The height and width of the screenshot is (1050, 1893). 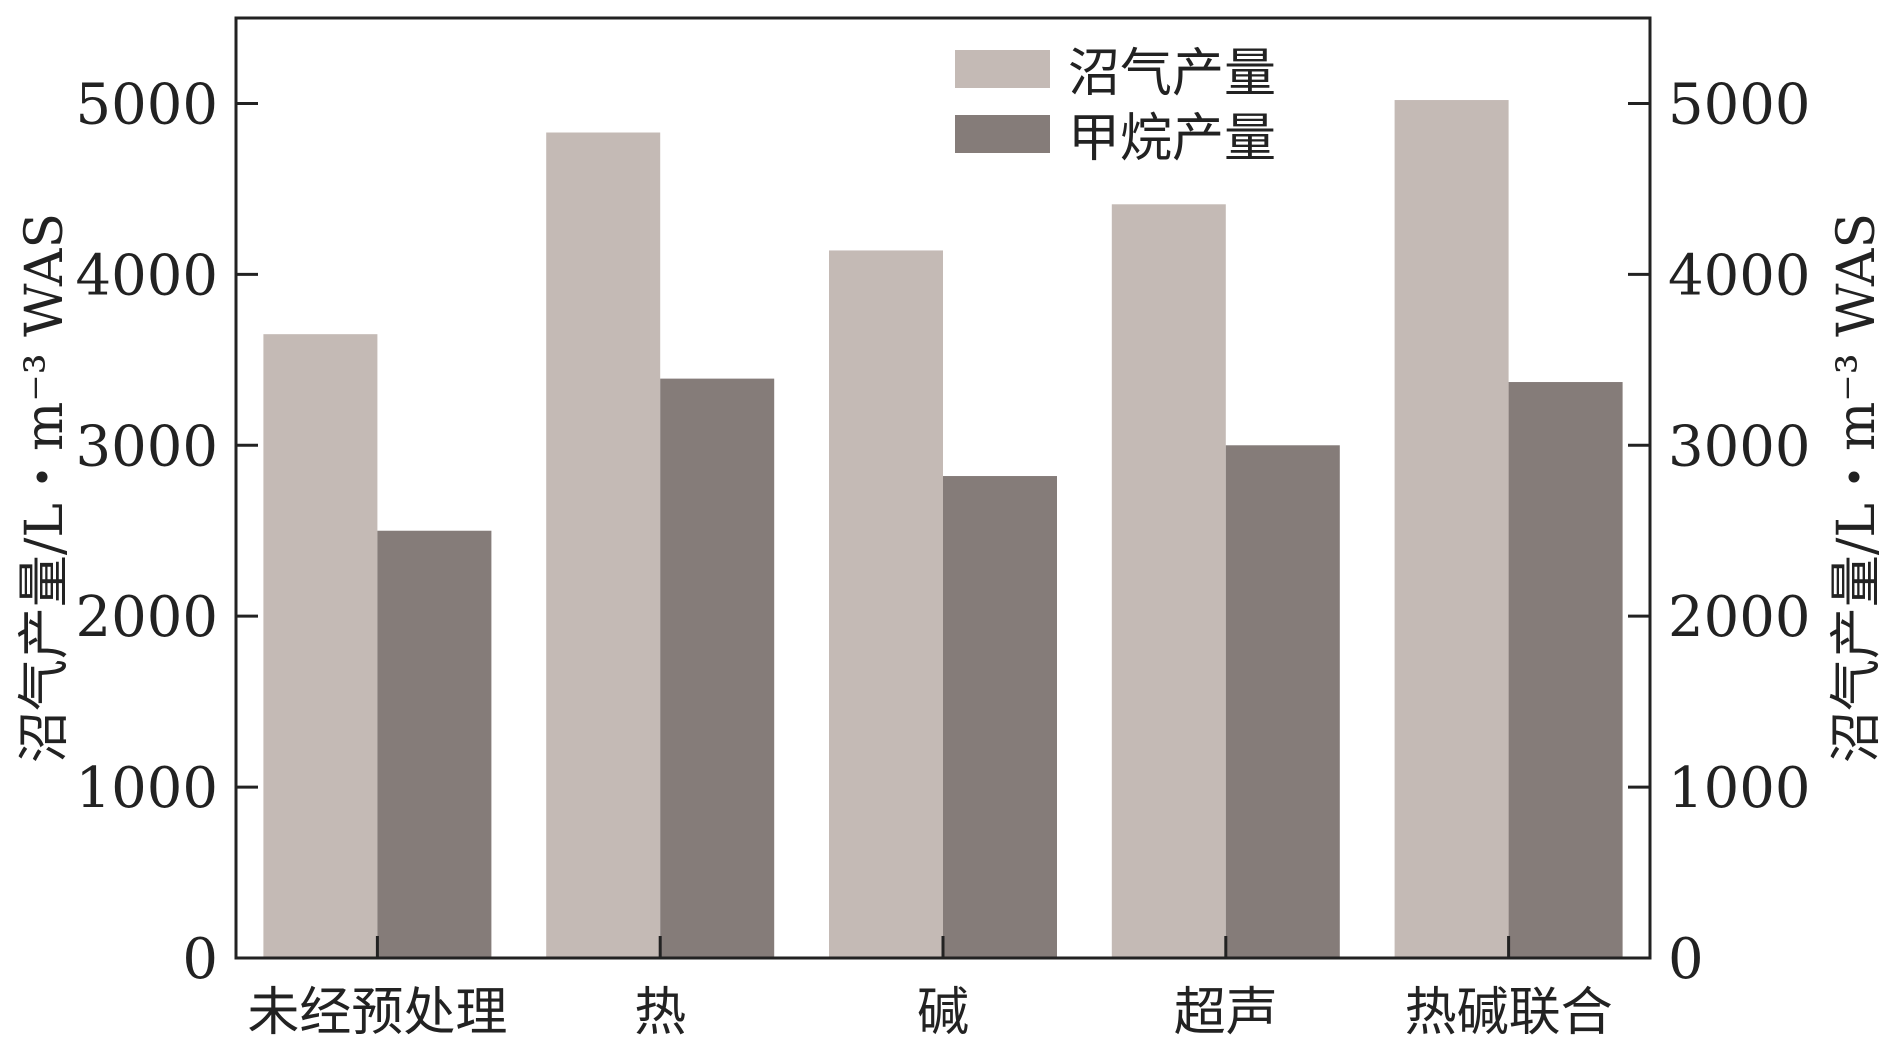 What do you see at coordinates (45, 488) in the screenshot?
I see `y-axis-label-left: 沼气产量/L・m⁻³ WAS` at bounding box center [45, 488].